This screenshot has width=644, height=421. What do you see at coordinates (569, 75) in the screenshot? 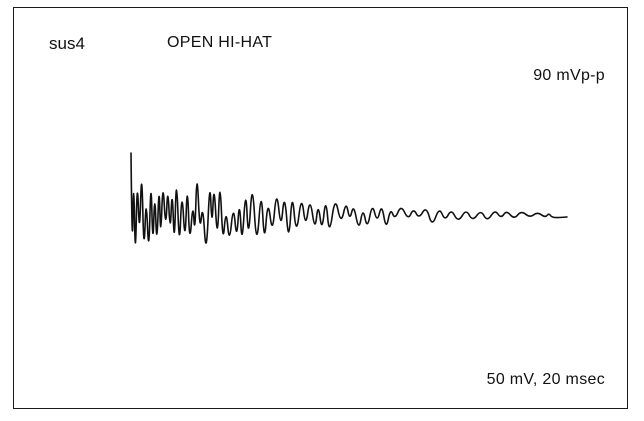
I see `amplitude-label: 90 mVp-p` at bounding box center [569, 75].